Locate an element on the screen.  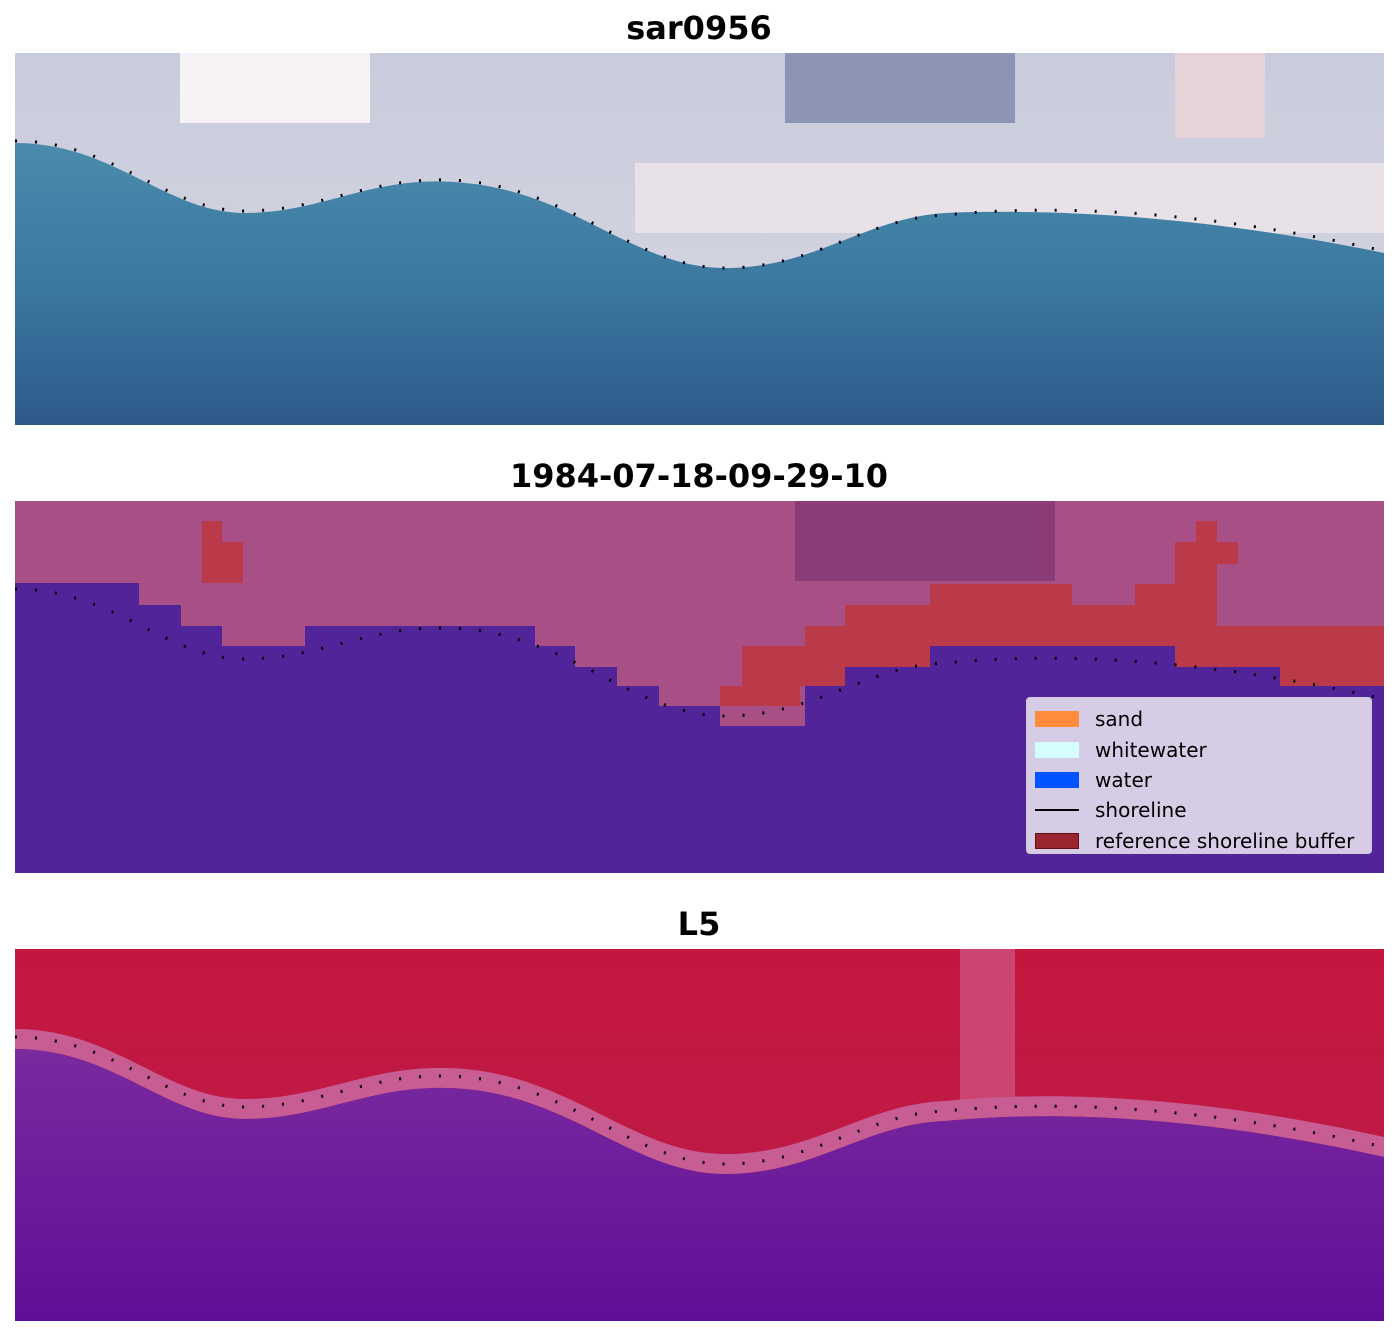
legend-item-whitewater: whitewater is located at coordinates (1199, 749).